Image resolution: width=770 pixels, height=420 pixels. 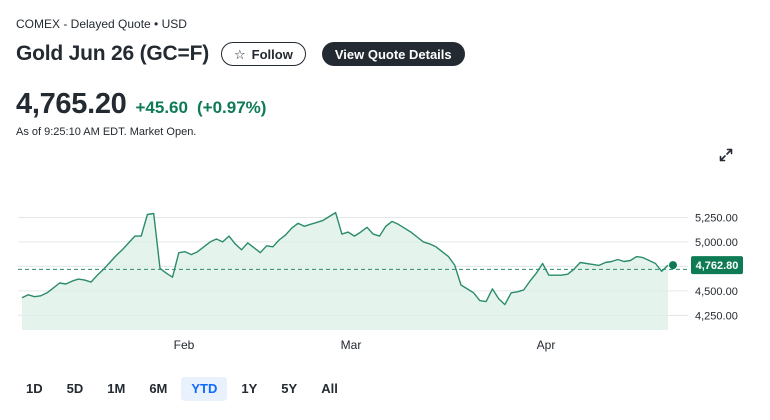 What do you see at coordinates (726, 155) in the screenshot?
I see `expand-arrows-icon` at bounding box center [726, 155].